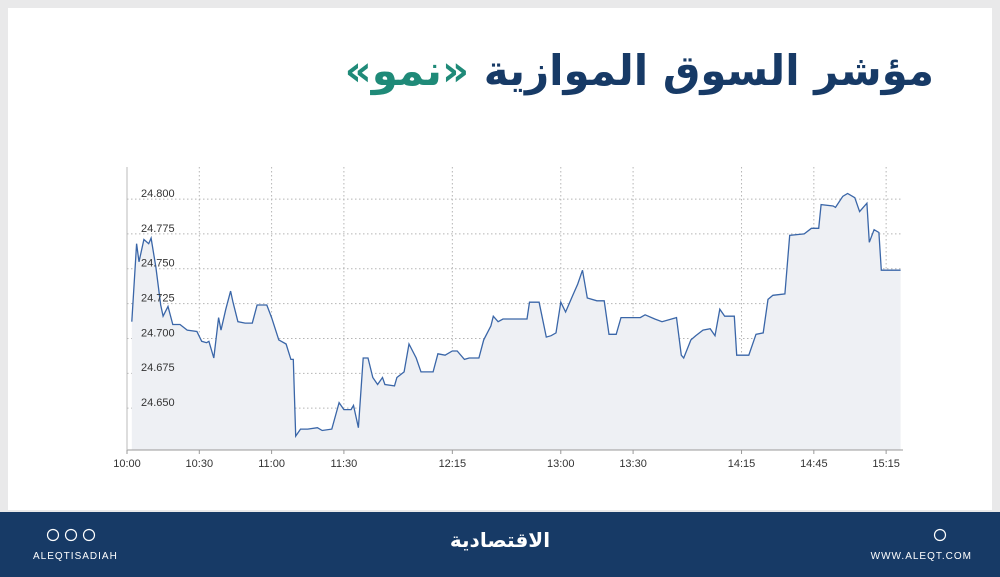 Image resolution: width=1000 pixels, height=577 pixels. Describe the element at coordinates (158, 194) in the screenshot. I see `y-tick-label: 24.800` at that location.